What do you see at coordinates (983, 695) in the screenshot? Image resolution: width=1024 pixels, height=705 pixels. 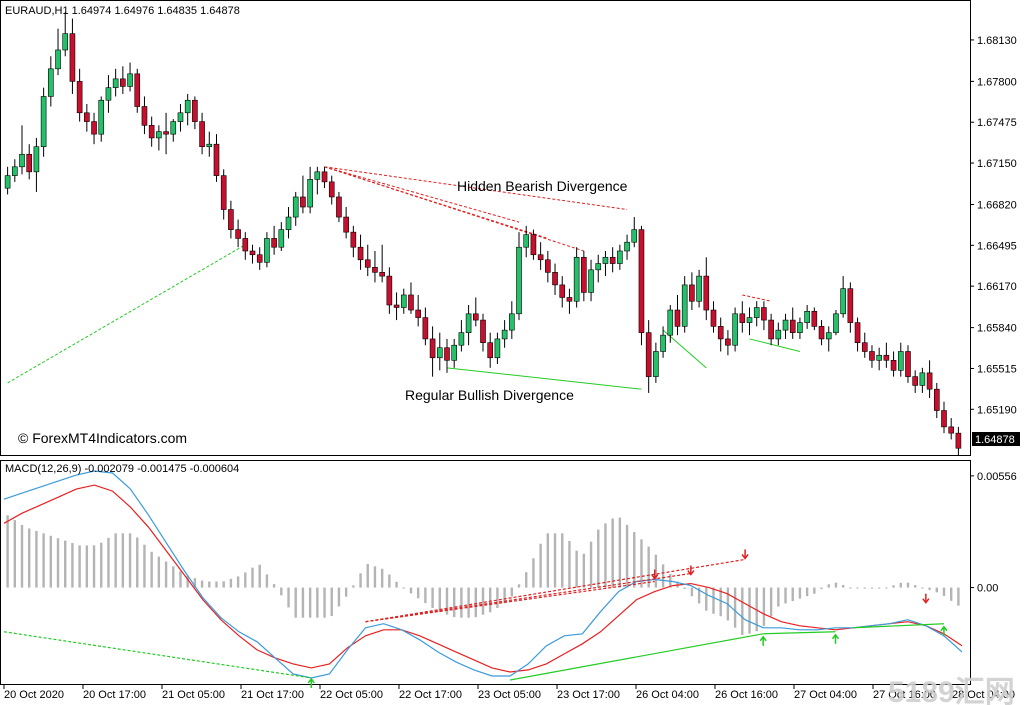 I see `time-tick-label: 28 Oct 04:00` at bounding box center [983, 695].